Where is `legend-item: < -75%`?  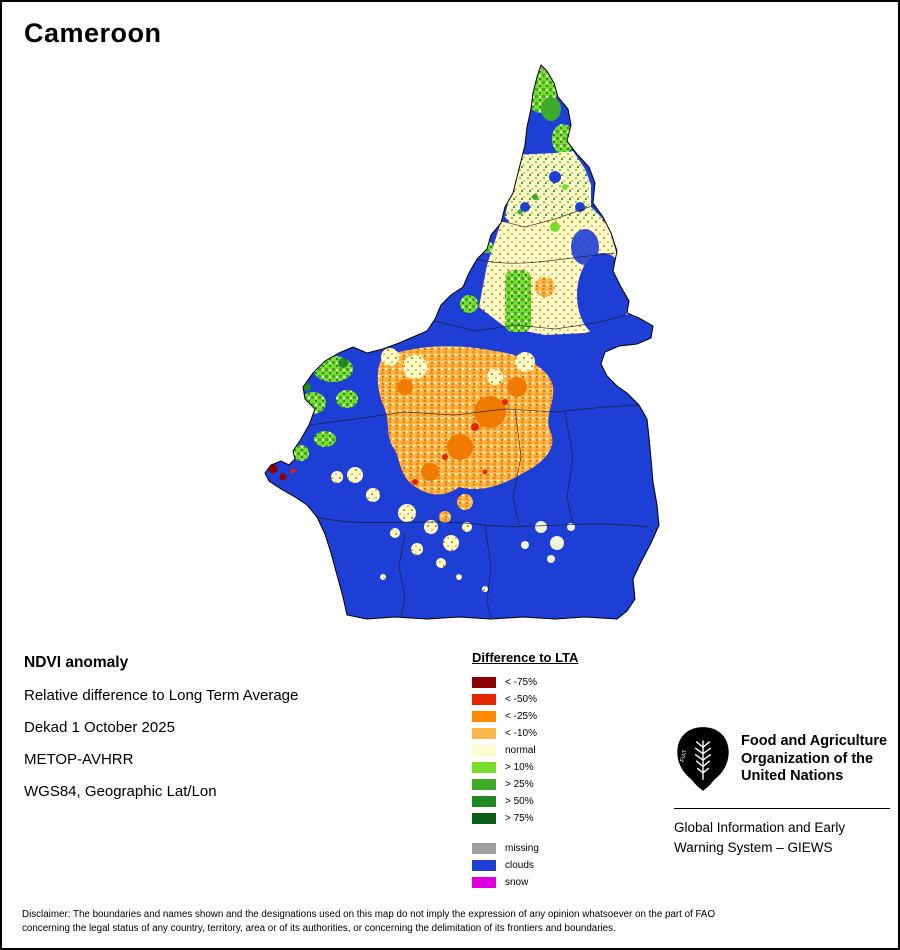 legend-item: < -75% is located at coordinates (525, 682).